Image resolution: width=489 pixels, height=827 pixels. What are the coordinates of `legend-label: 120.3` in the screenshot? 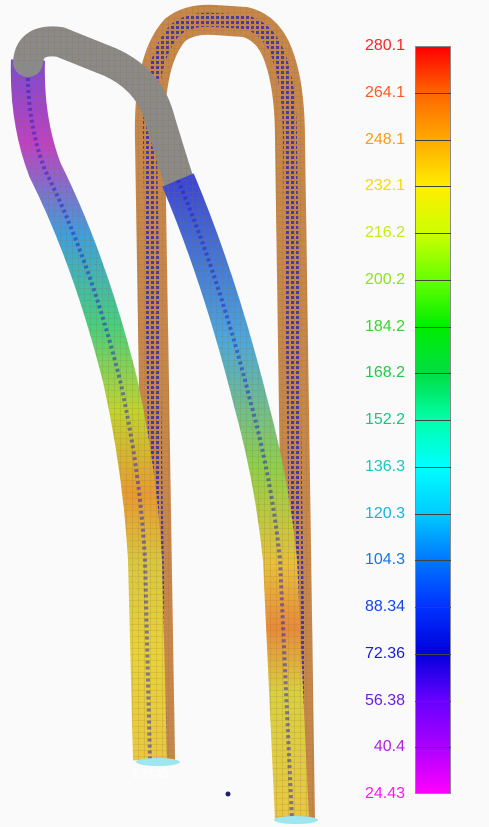 It's located at (384, 513).